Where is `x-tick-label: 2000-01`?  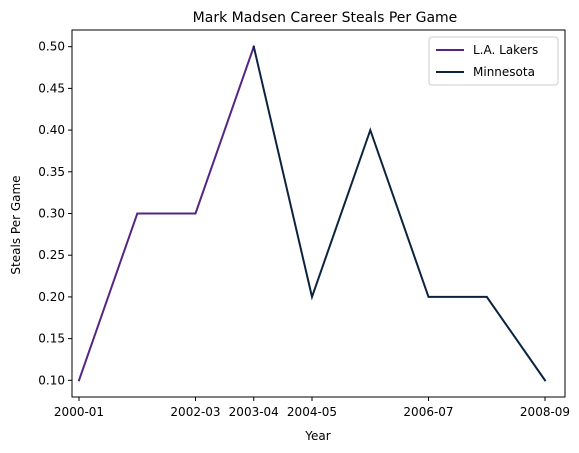 x-tick-label: 2000-01 is located at coordinates (79, 412).